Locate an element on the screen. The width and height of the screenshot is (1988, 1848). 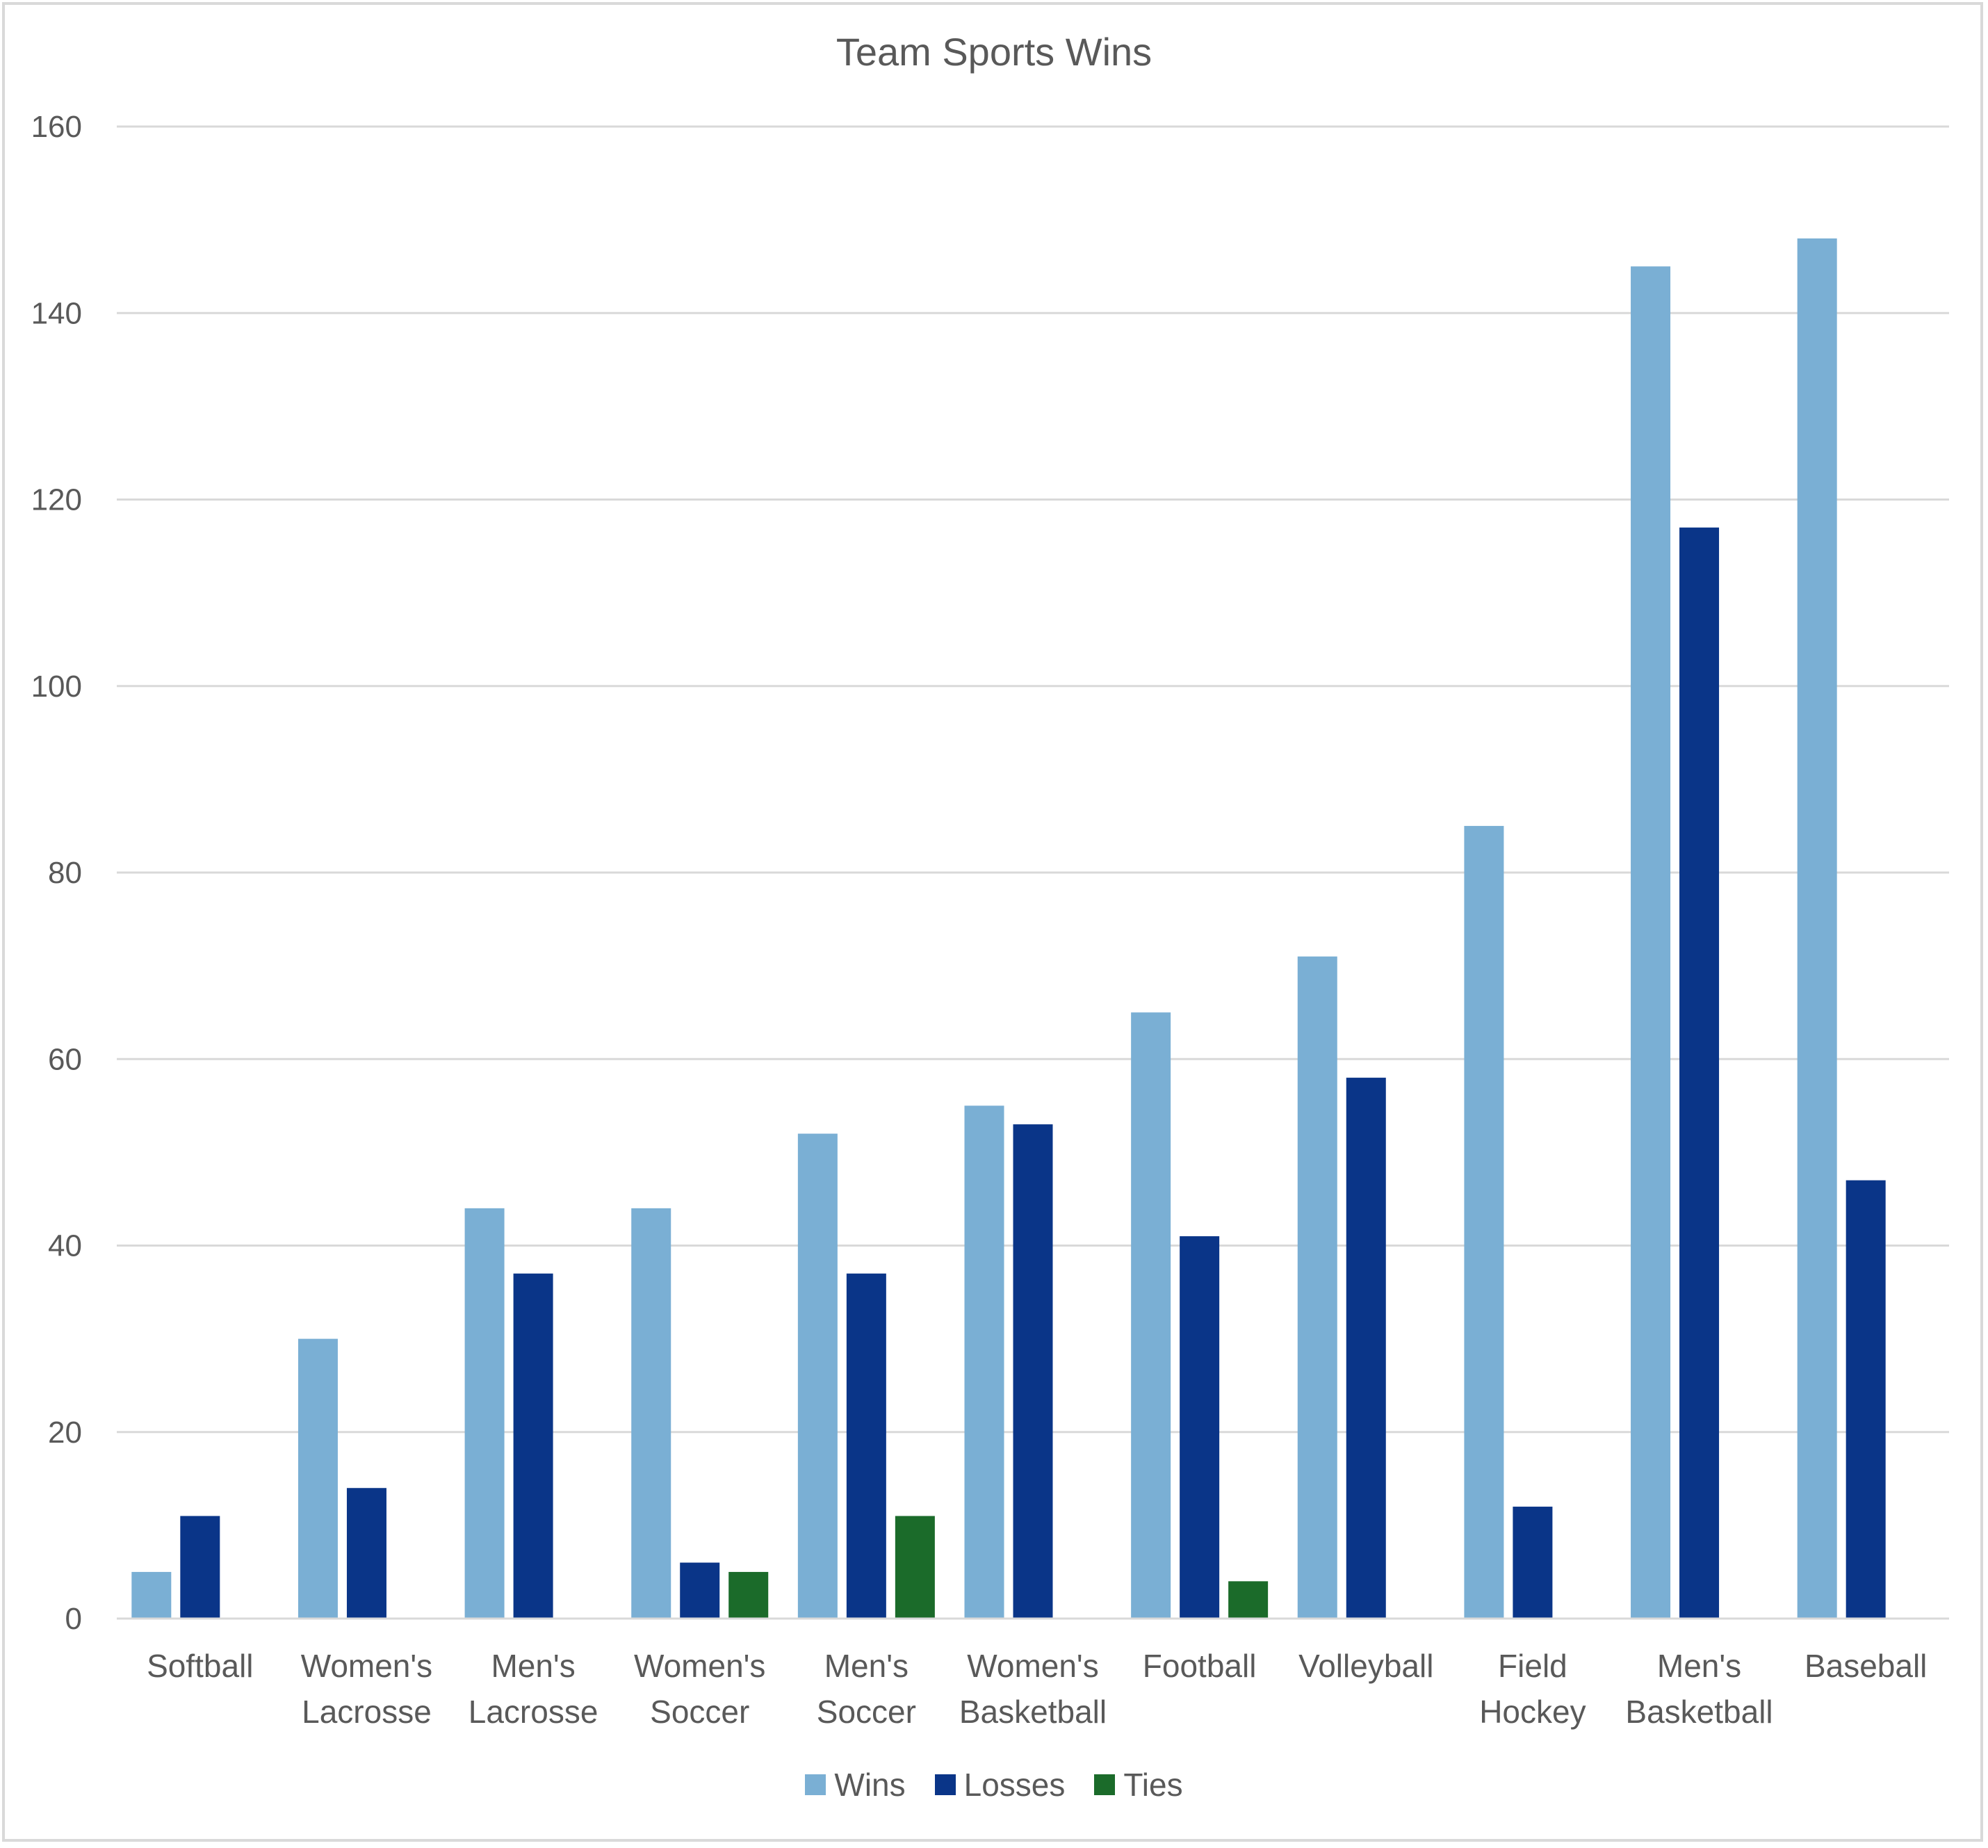
x-category-label: Hockey is located at coordinates (1532, 1712).